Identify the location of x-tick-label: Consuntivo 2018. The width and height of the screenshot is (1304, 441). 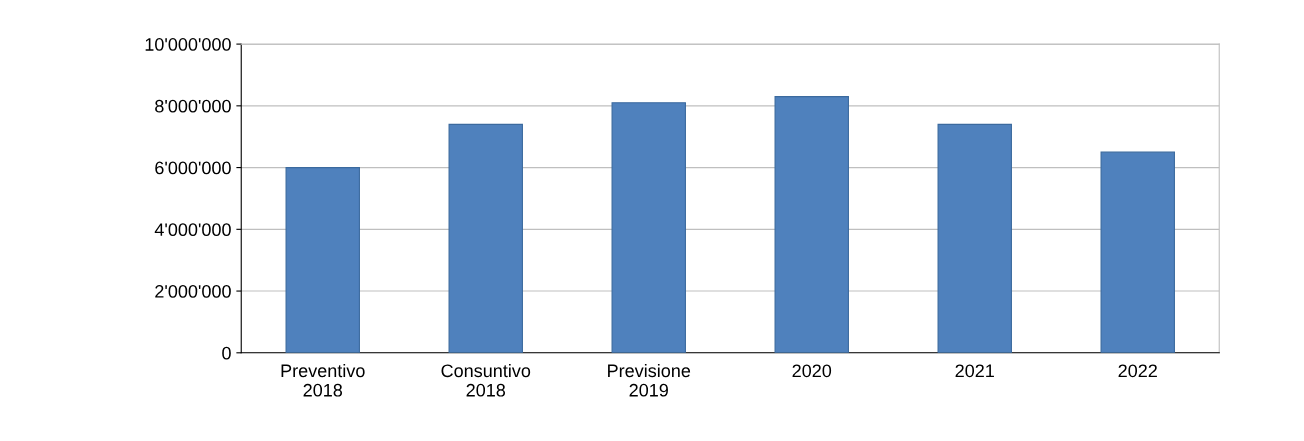
(486, 380).